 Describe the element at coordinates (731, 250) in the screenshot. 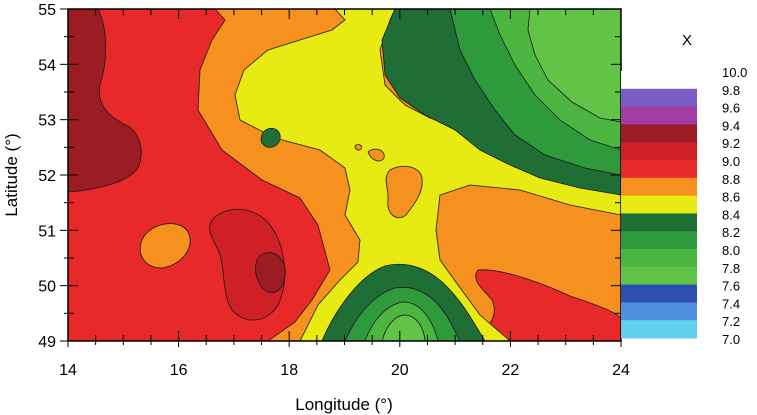

I see `legend-level-label: 8.0` at that location.